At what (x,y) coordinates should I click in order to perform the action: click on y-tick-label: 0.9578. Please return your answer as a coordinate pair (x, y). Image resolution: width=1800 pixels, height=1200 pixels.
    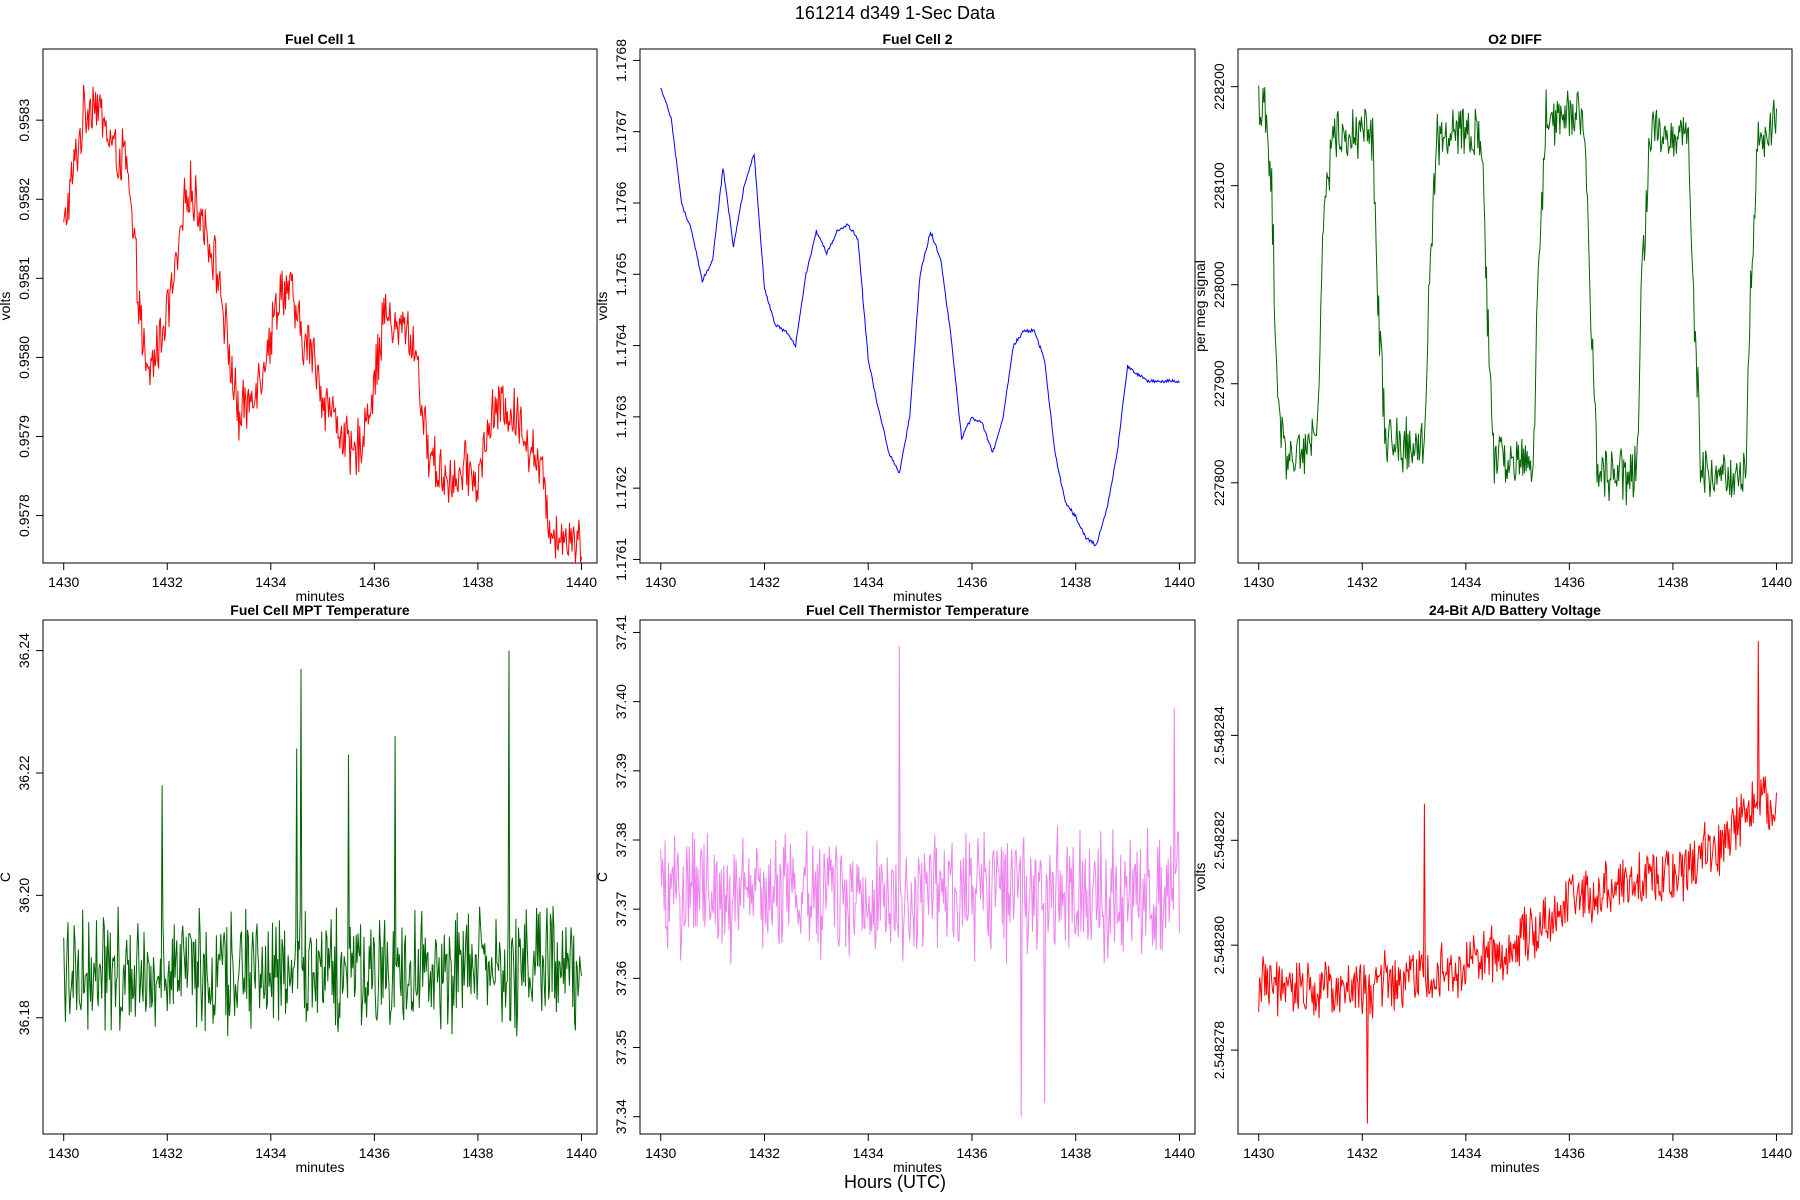
    Looking at the image, I should click on (24, 515).